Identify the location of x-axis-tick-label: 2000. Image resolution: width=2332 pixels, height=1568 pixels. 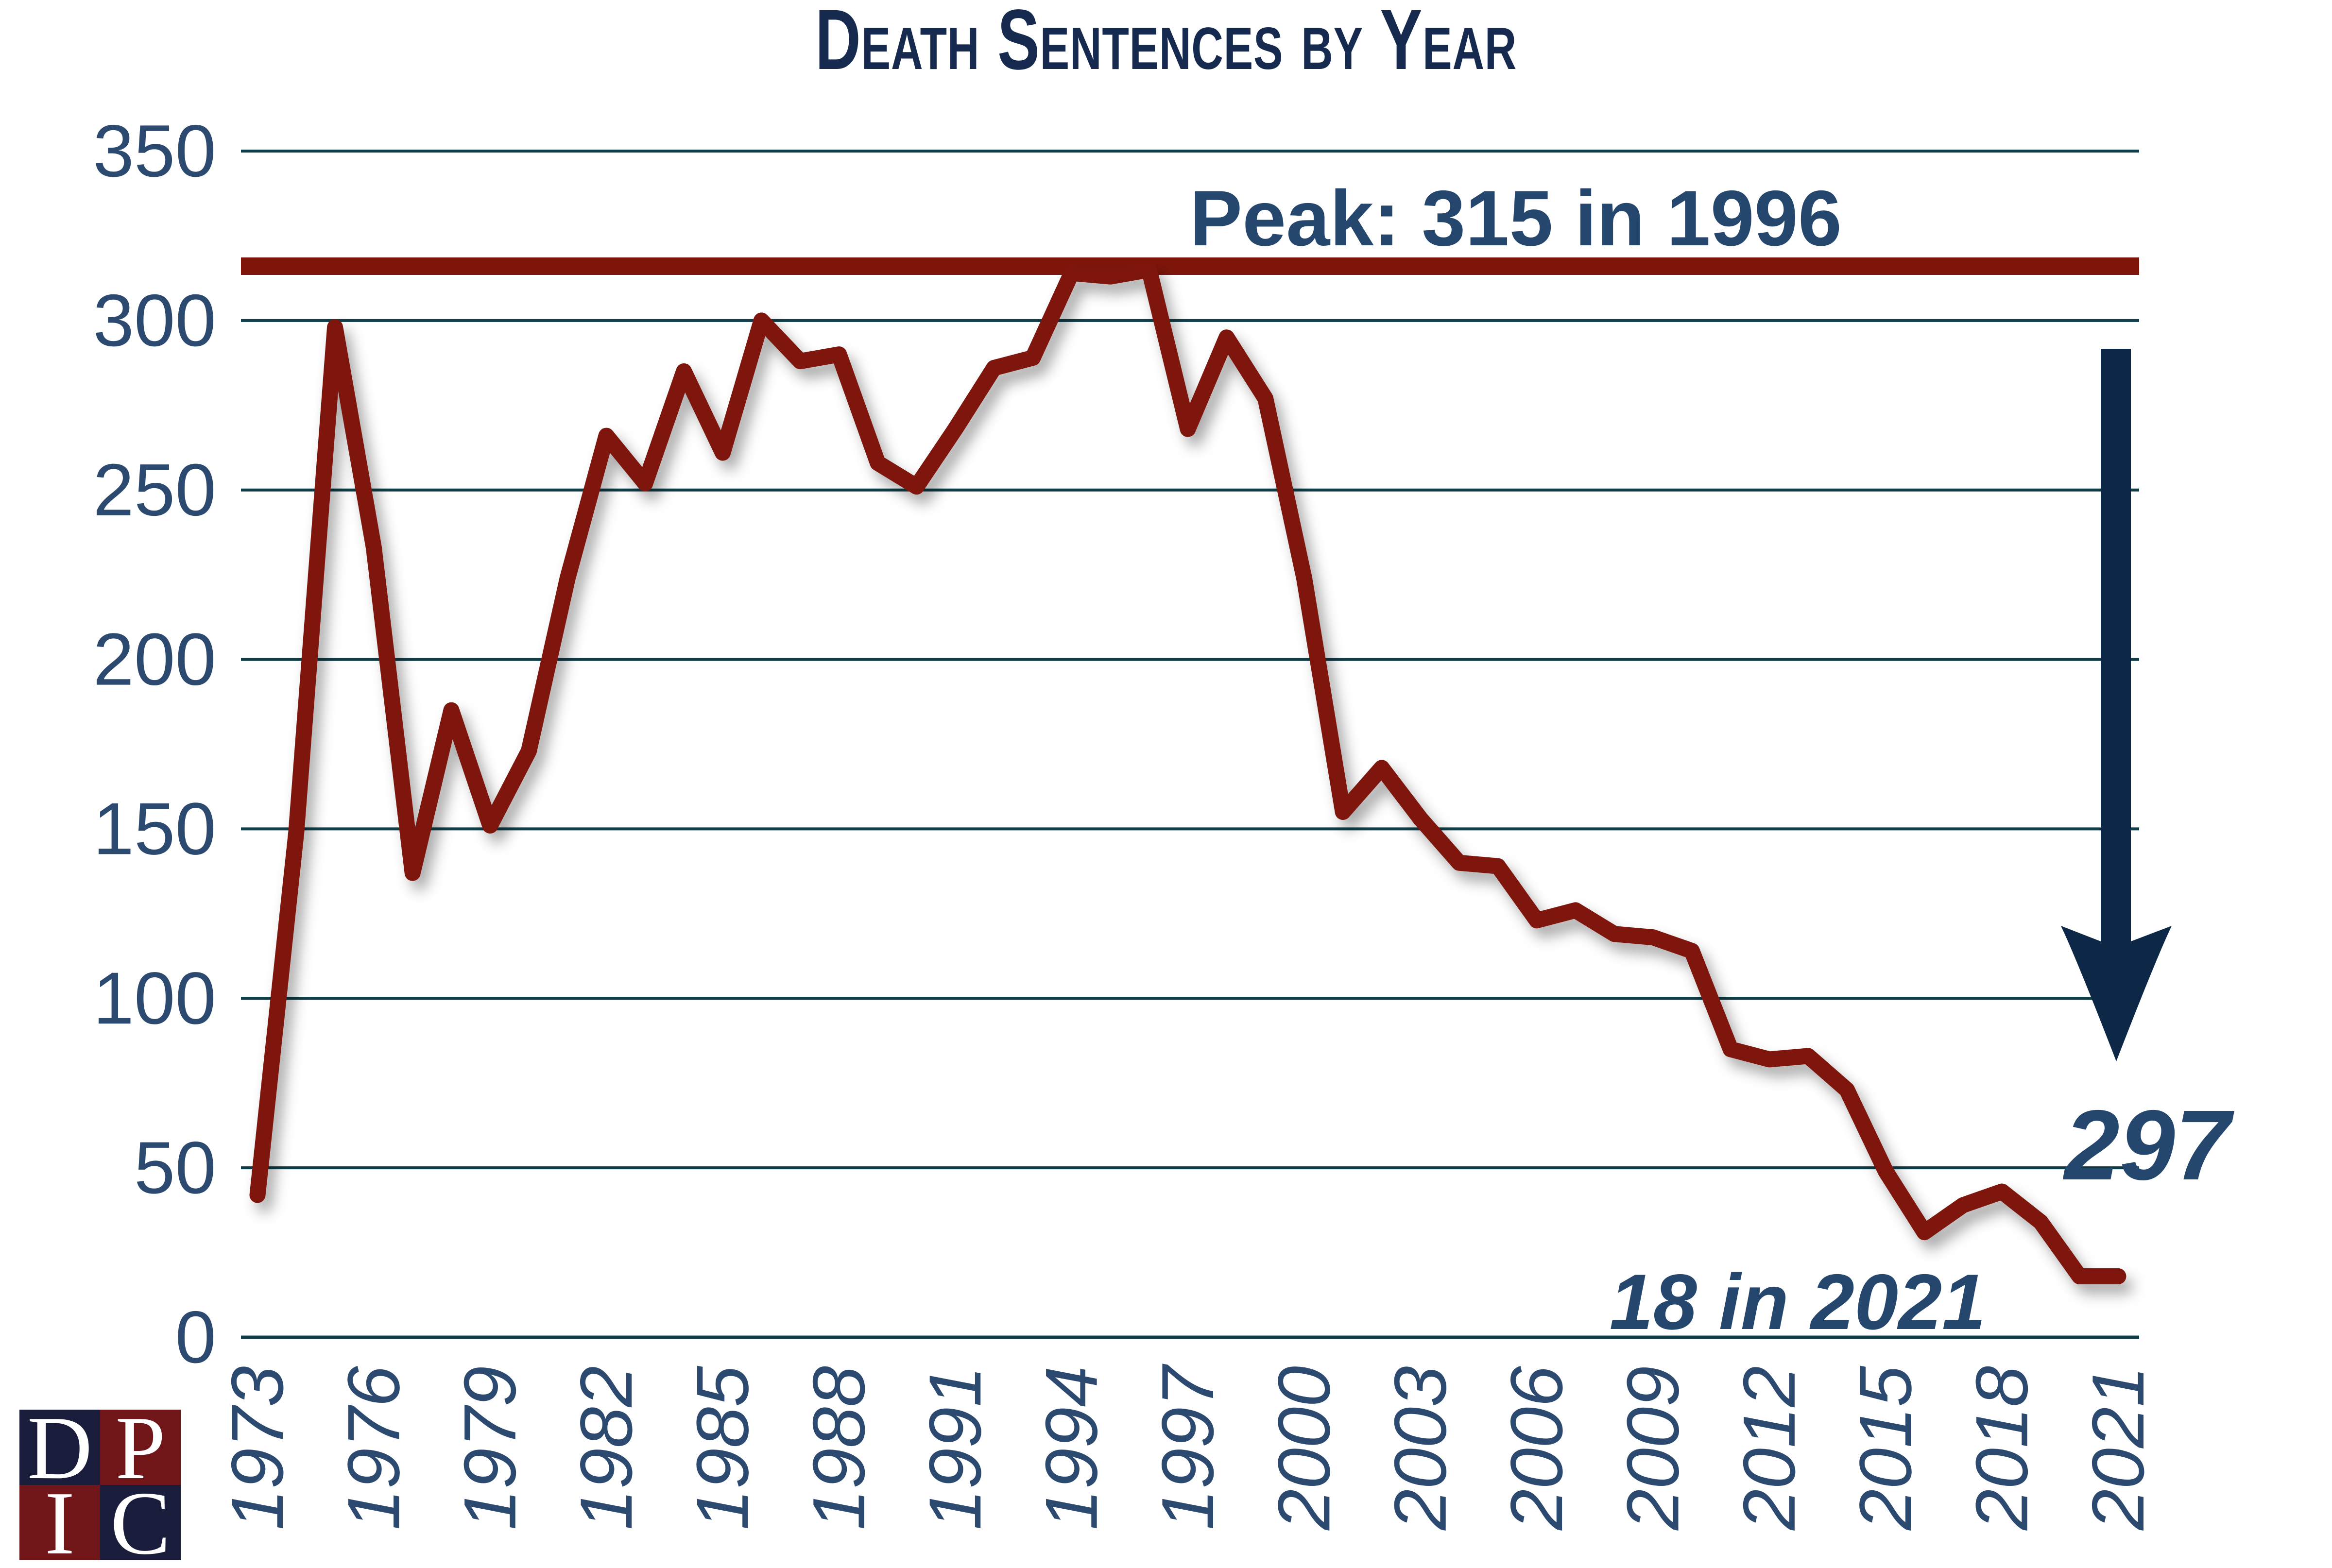
(1304, 1448).